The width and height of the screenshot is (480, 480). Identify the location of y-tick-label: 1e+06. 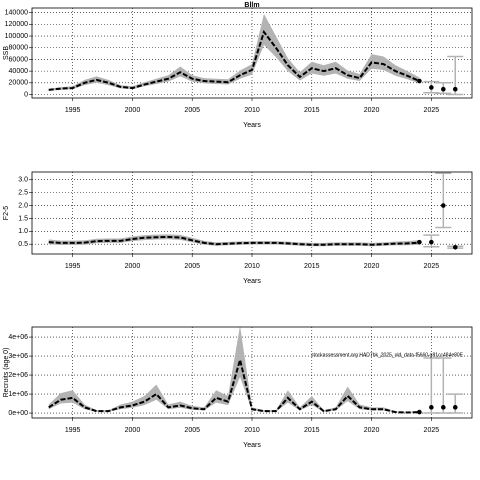
(18, 394).